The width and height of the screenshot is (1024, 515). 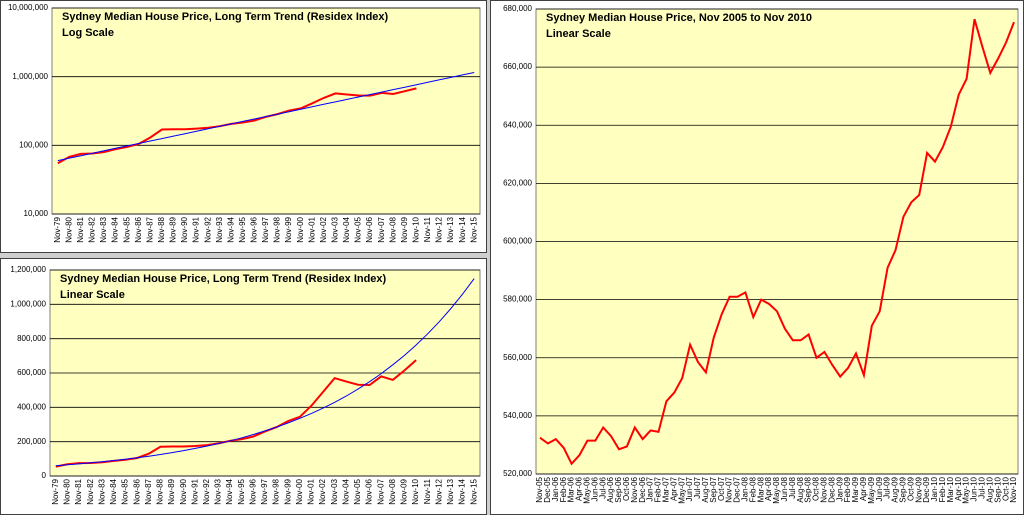 I want to click on x-tick-label: Dec-06, so click(x=642, y=489).